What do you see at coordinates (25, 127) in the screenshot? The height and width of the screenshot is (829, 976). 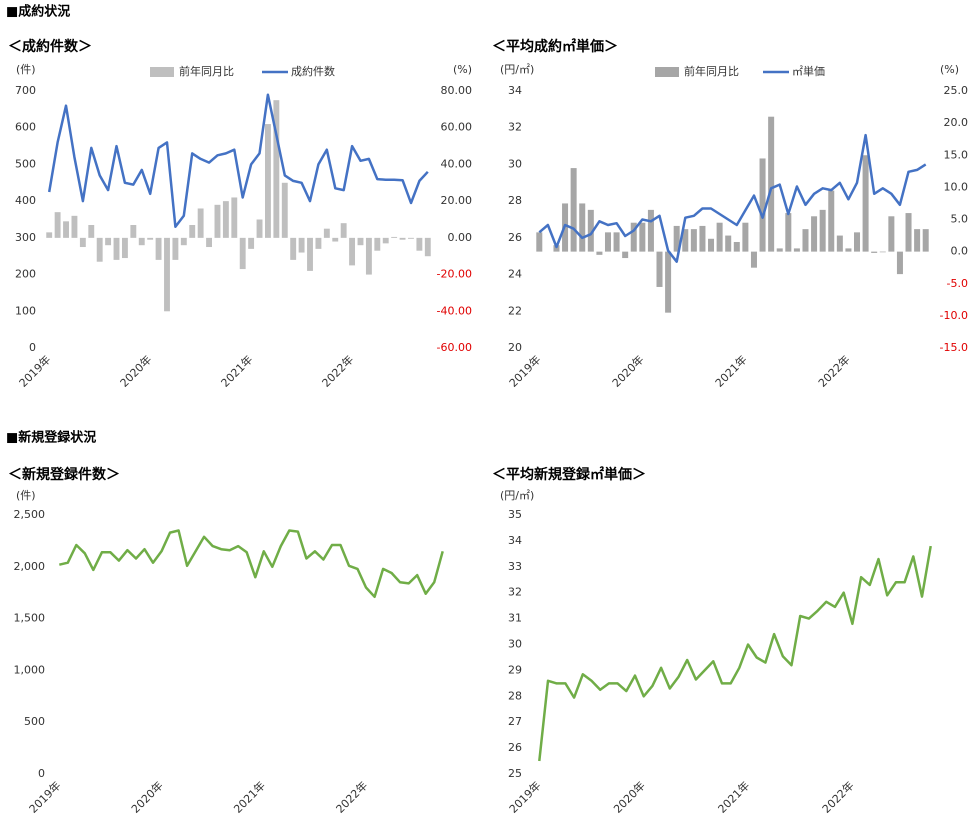 I see `y-tick-label: 600` at bounding box center [25, 127].